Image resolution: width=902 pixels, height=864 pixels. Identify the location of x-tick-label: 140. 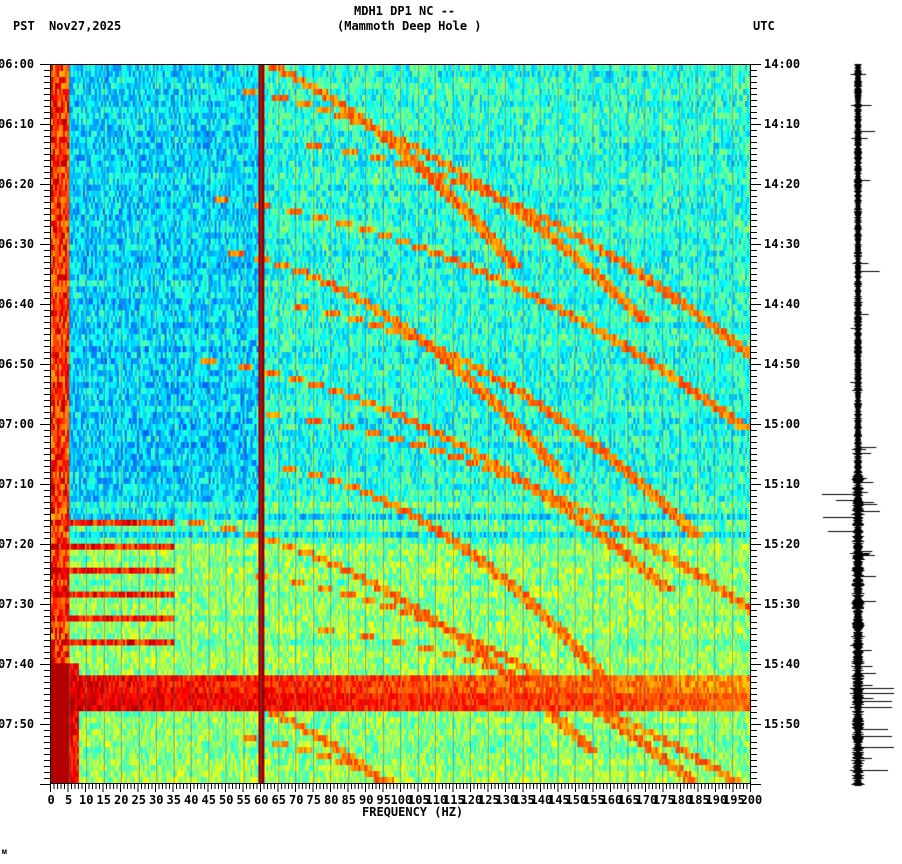
(541, 800).